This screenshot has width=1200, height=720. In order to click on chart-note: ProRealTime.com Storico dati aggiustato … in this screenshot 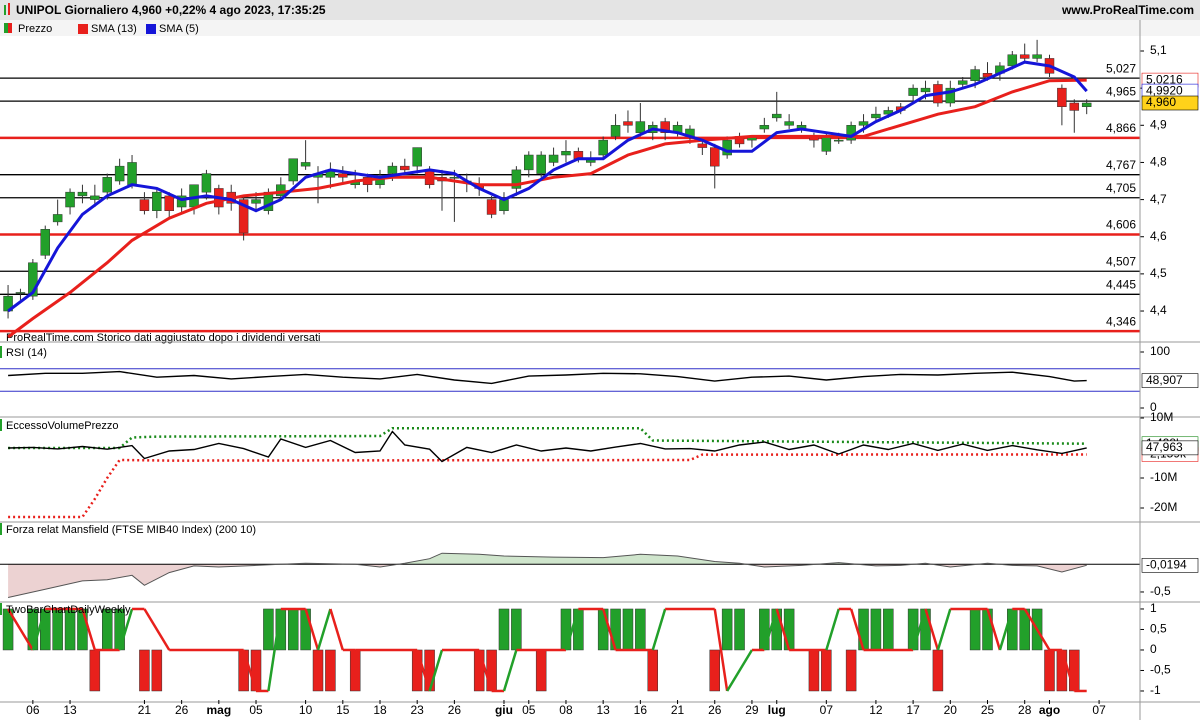, I will do `click(163, 338)`.